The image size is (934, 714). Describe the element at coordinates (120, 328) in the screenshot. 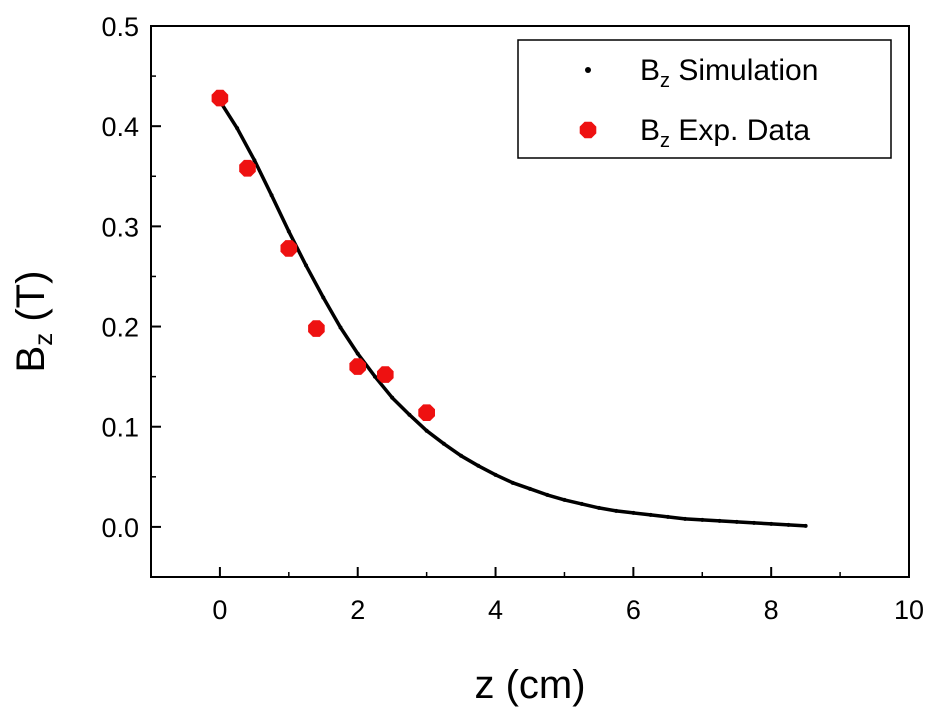

I see `y-tick-label: 0.2` at that location.